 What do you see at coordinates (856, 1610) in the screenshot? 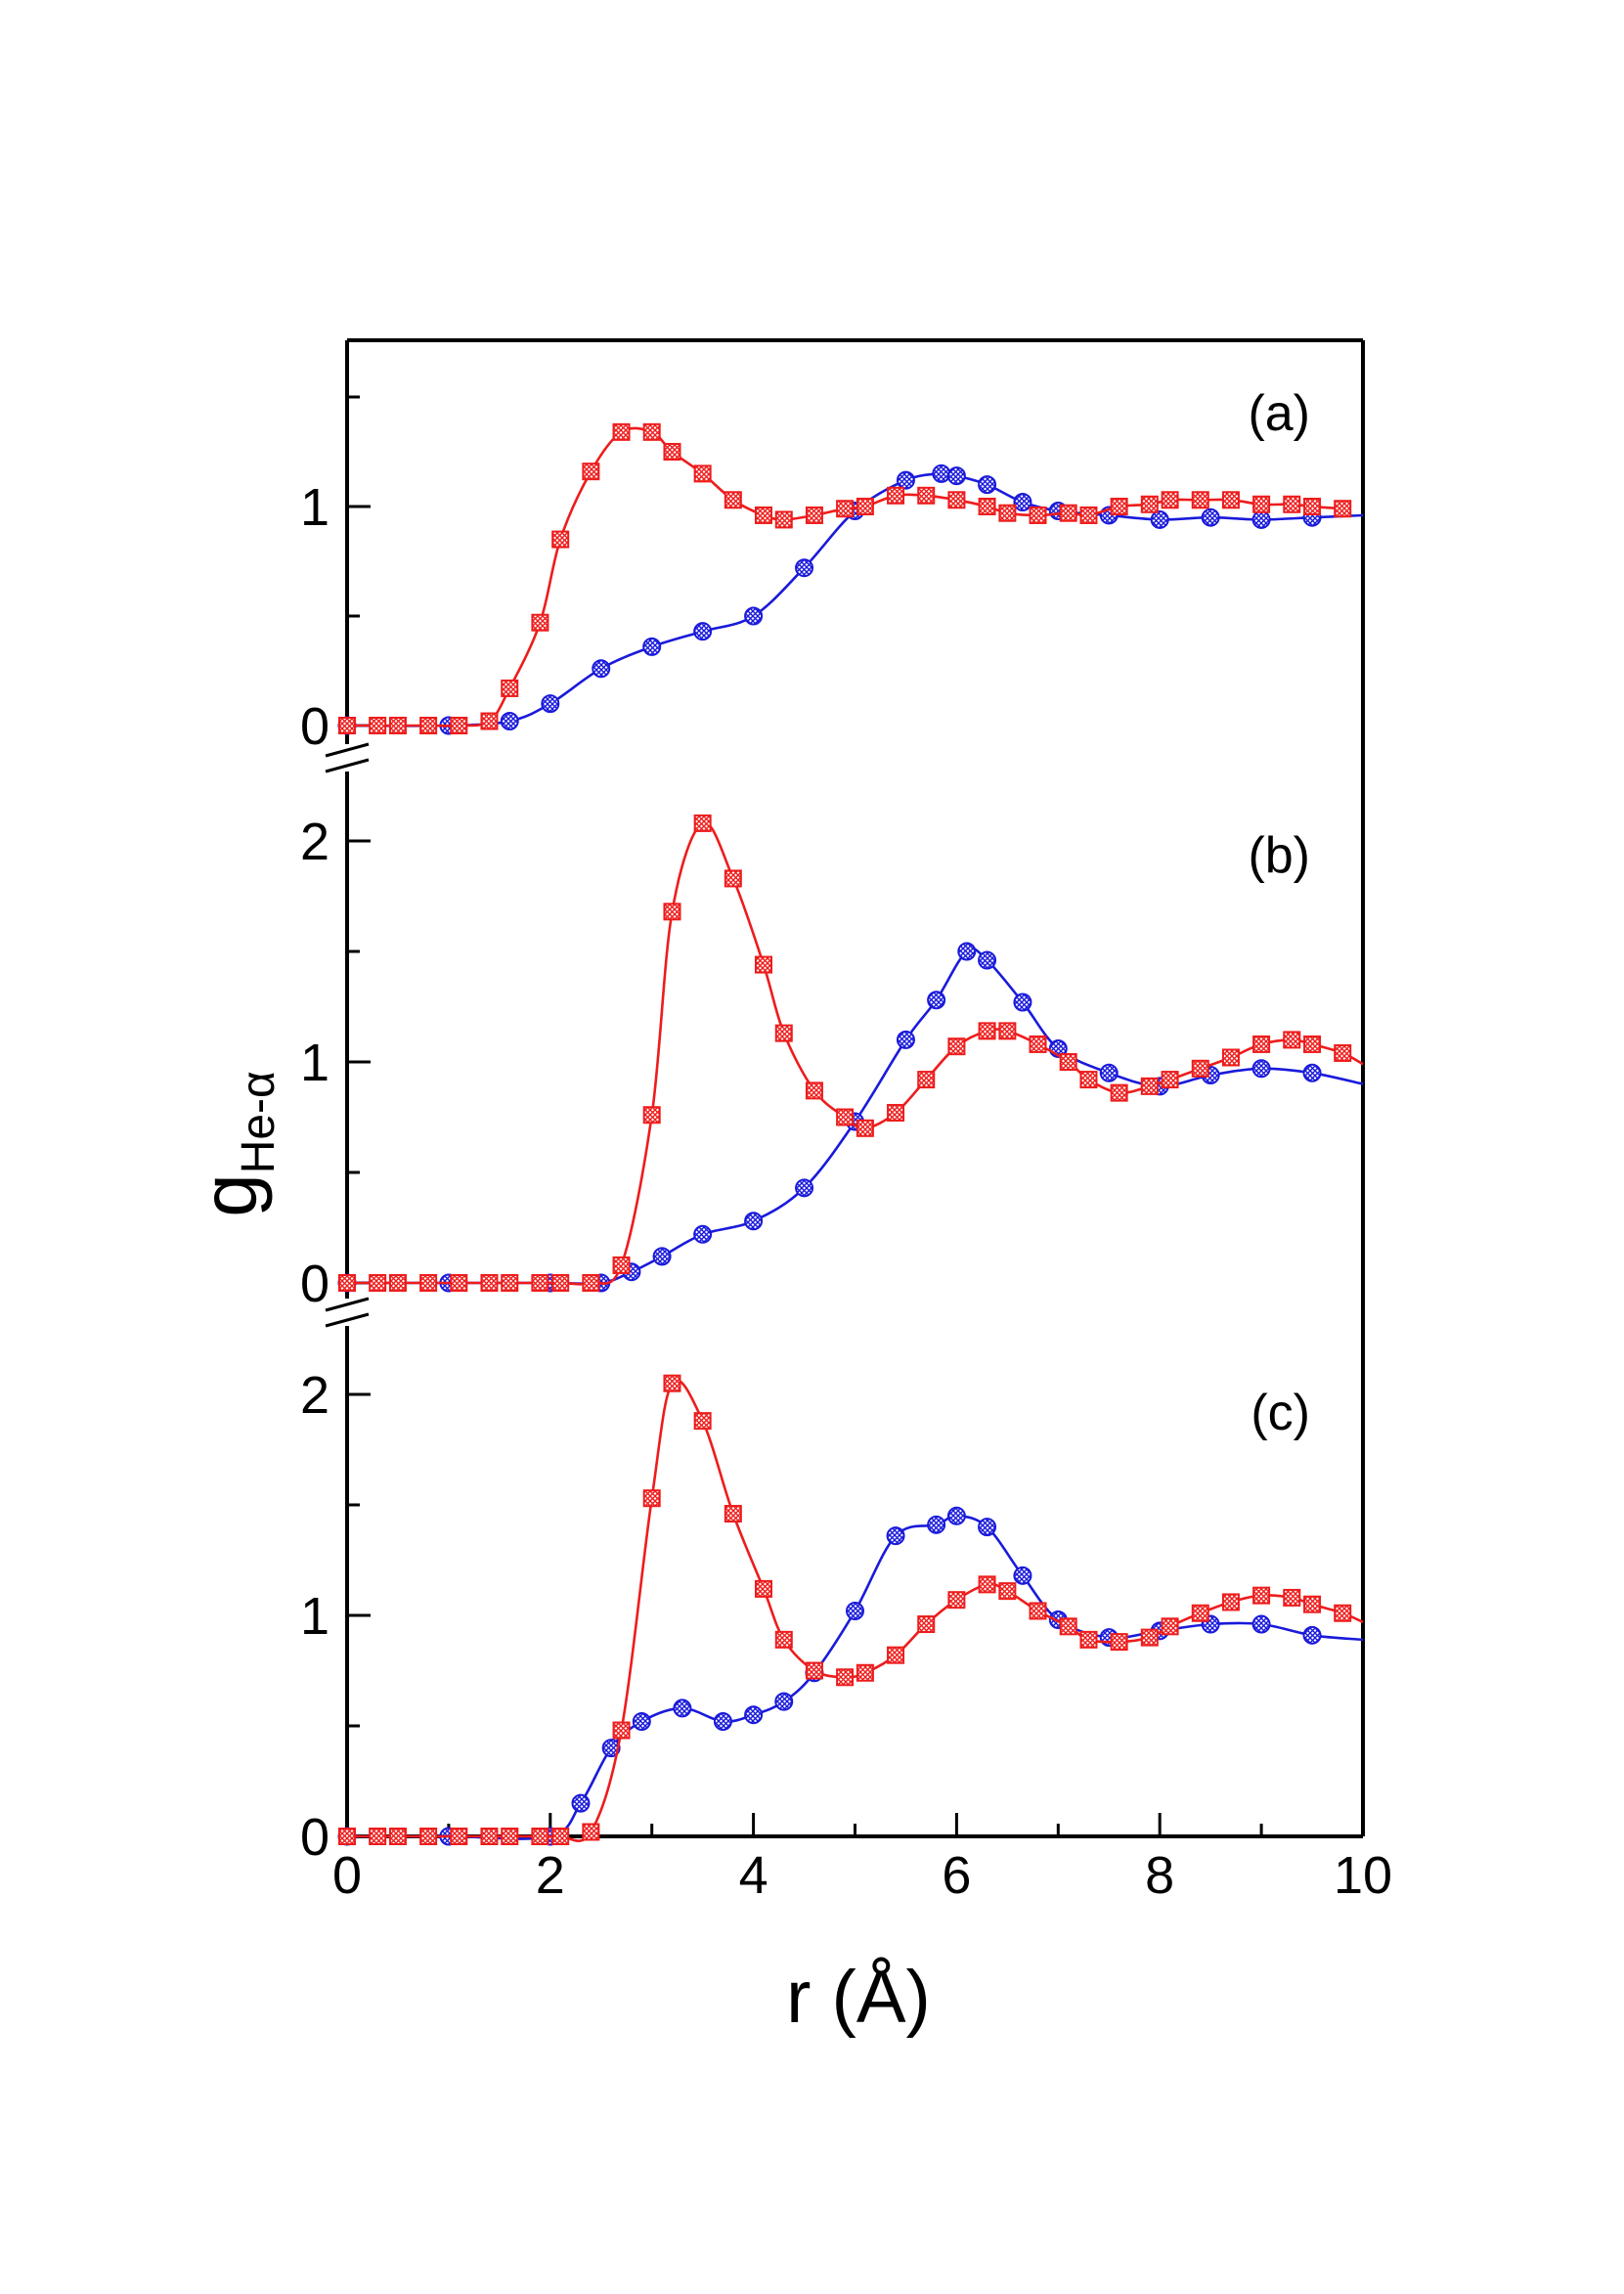
I see `series-line` at bounding box center [856, 1610].